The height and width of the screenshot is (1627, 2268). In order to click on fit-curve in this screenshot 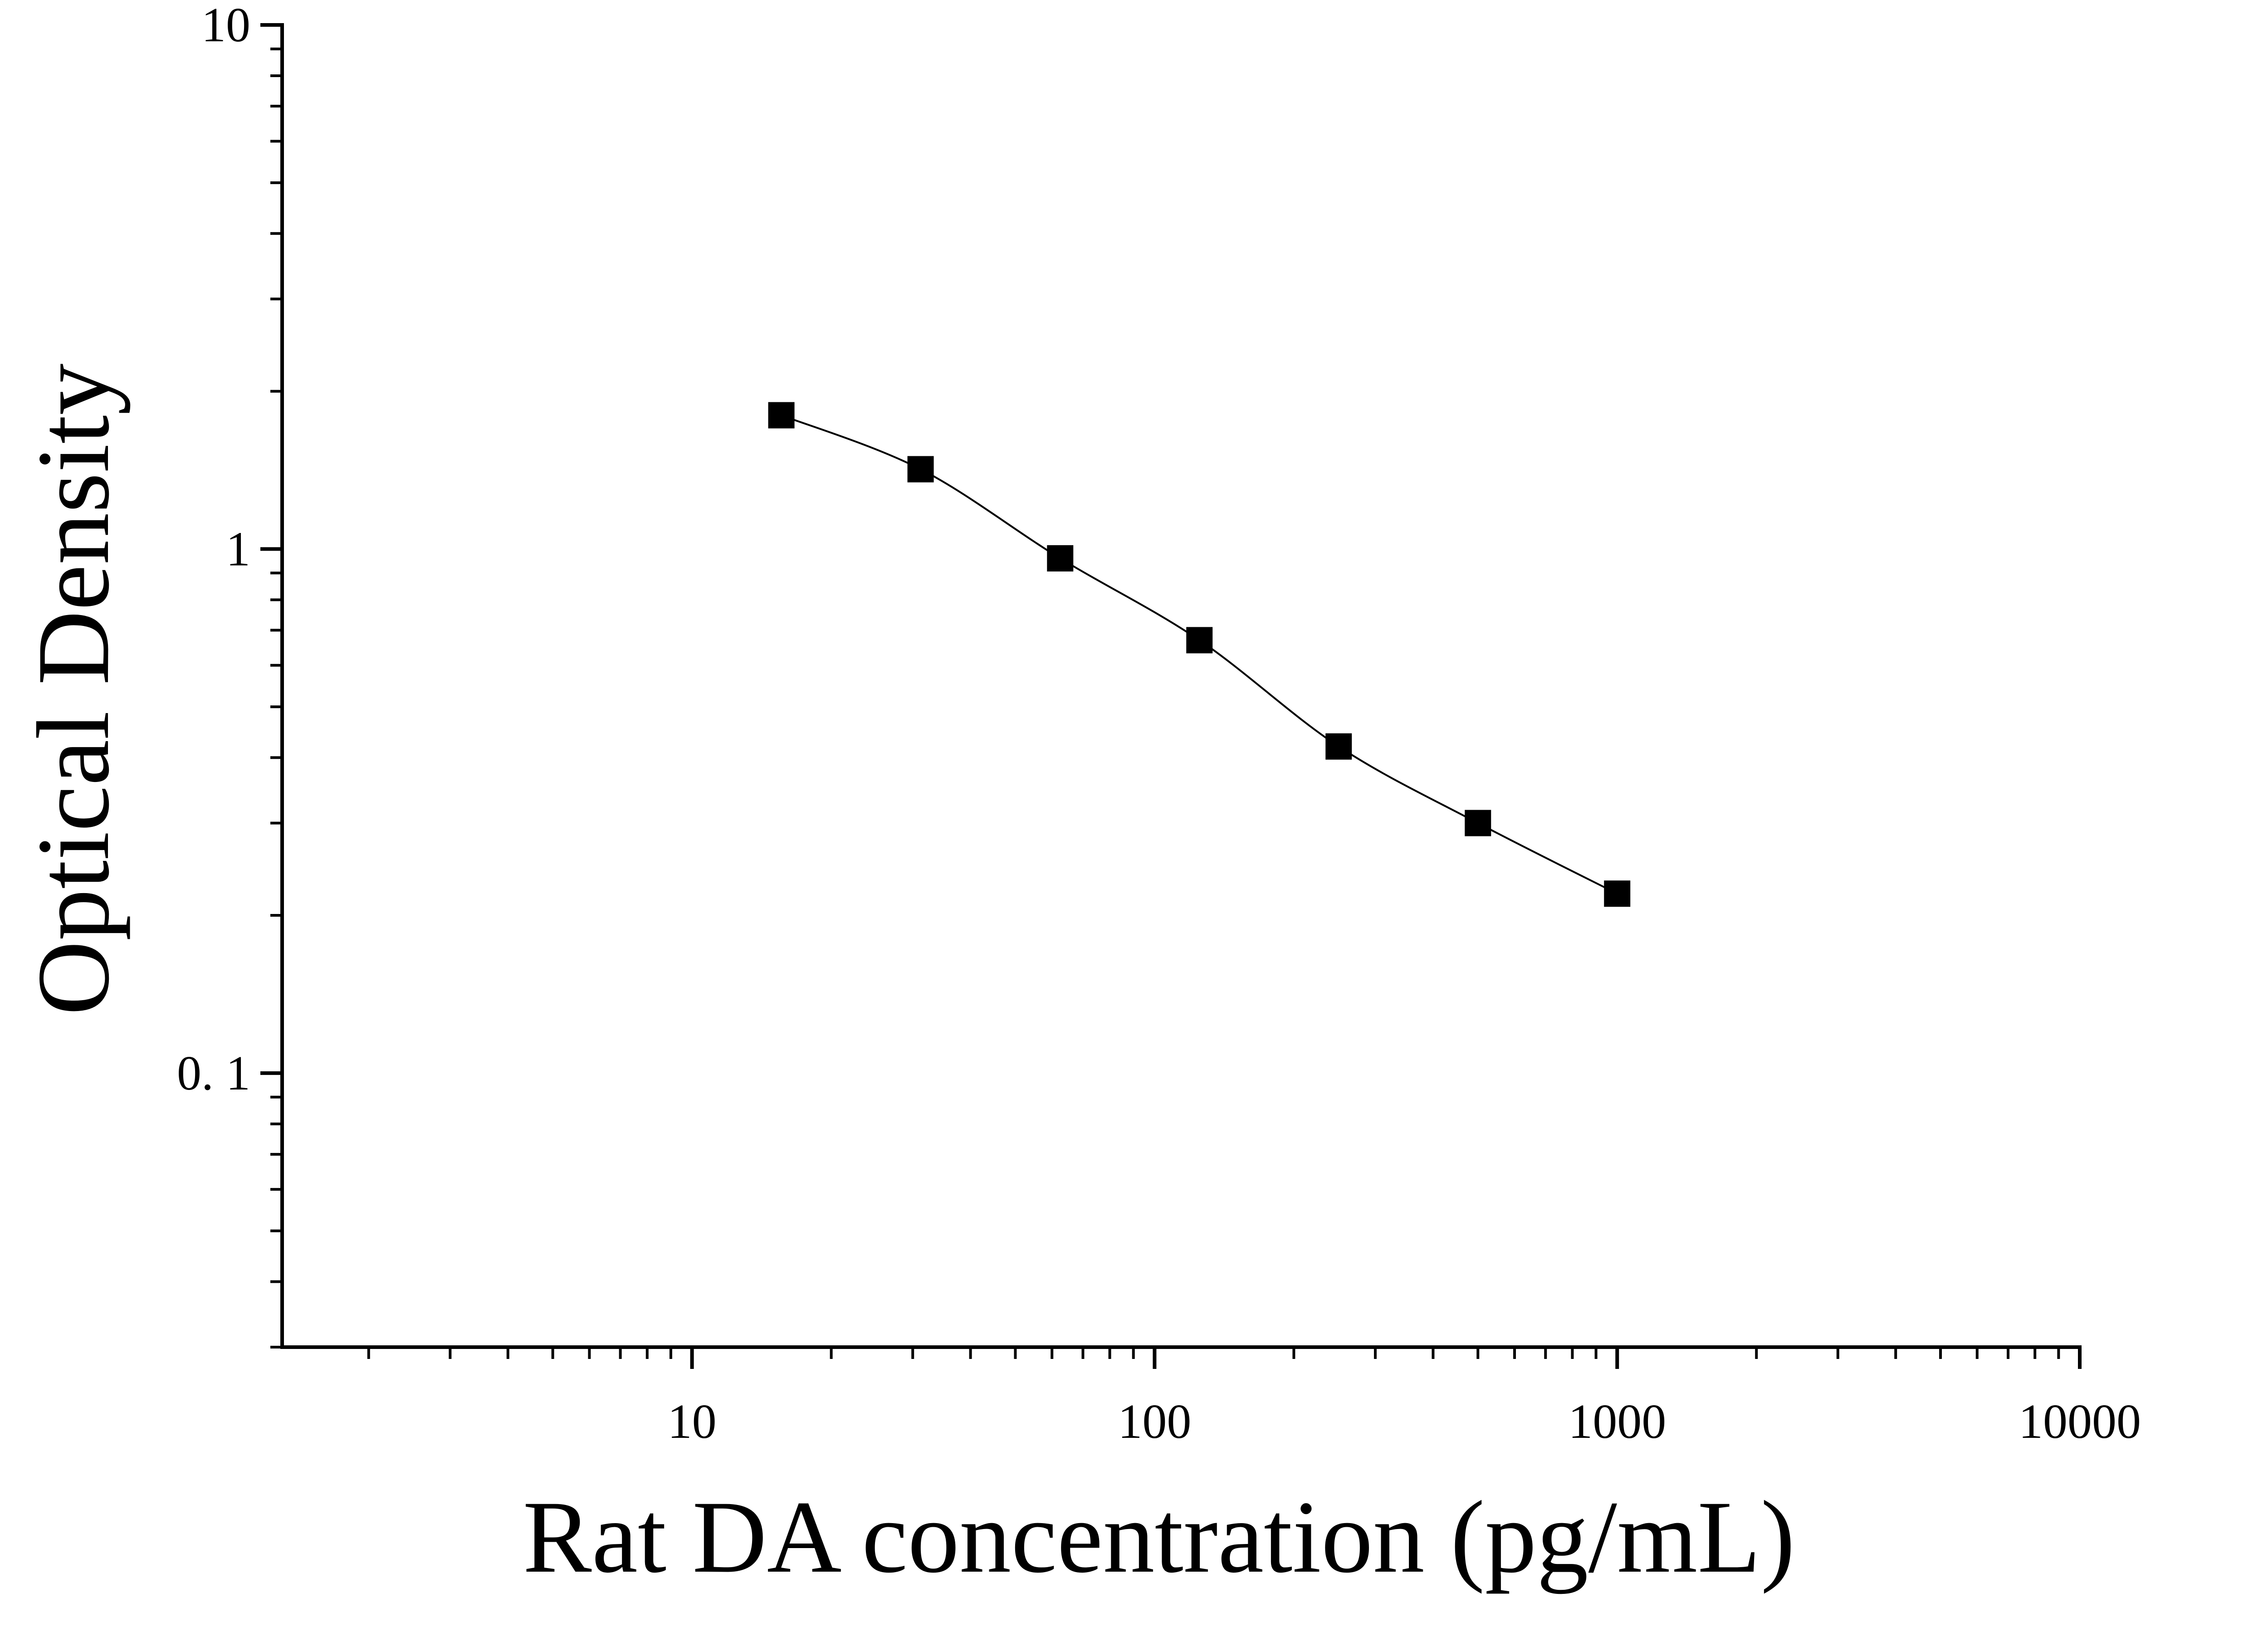, I will do `click(1200, 654)`.